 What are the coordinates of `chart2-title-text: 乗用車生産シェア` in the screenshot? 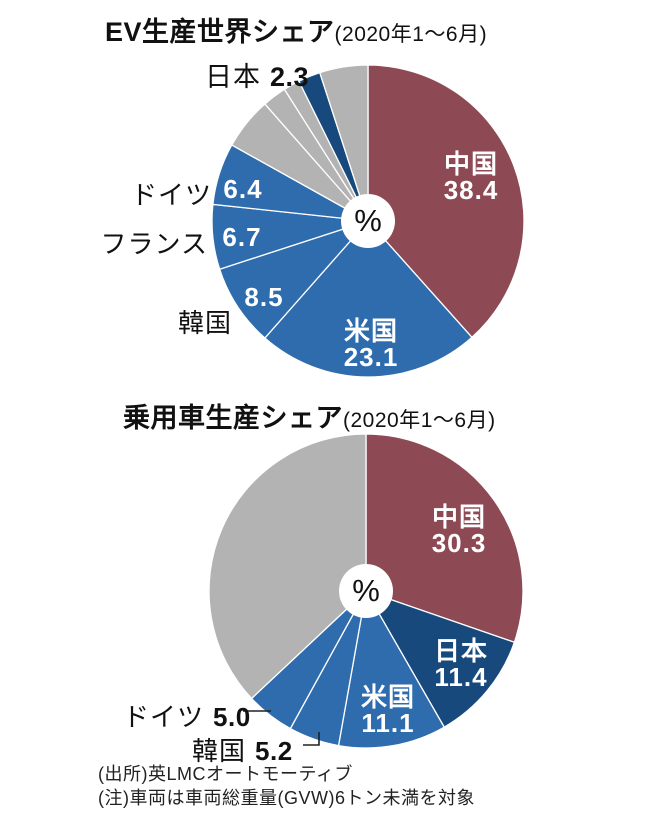 It's located at (233, 418).